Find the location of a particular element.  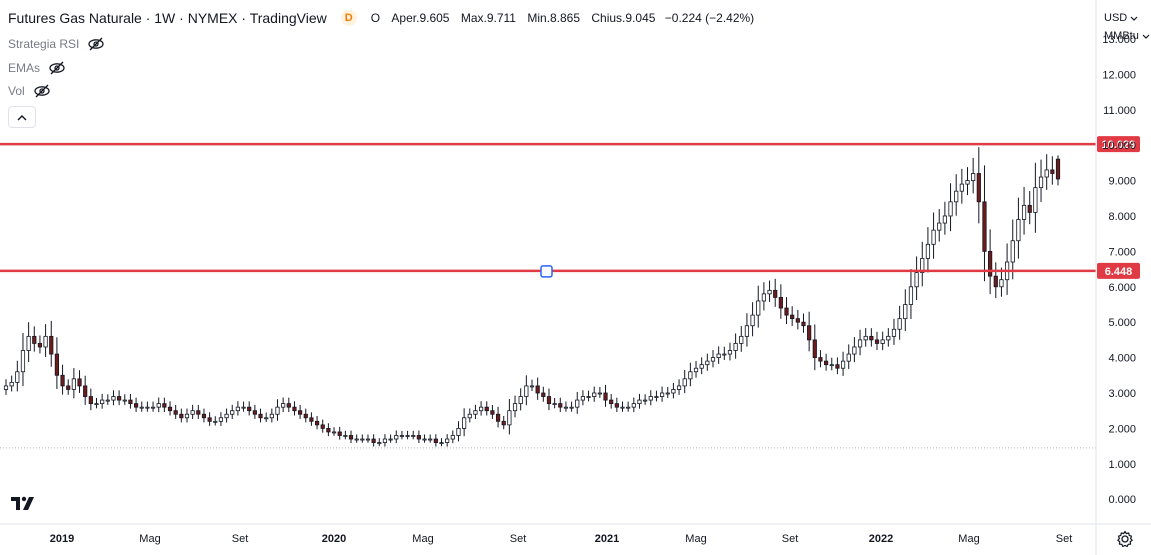

y-tick-label: 13.000 is located at coordinates (1119, 40).